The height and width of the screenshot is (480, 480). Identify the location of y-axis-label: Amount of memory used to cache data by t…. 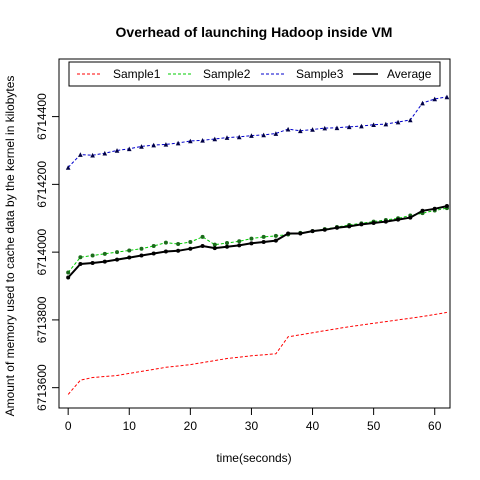
(10, 246).